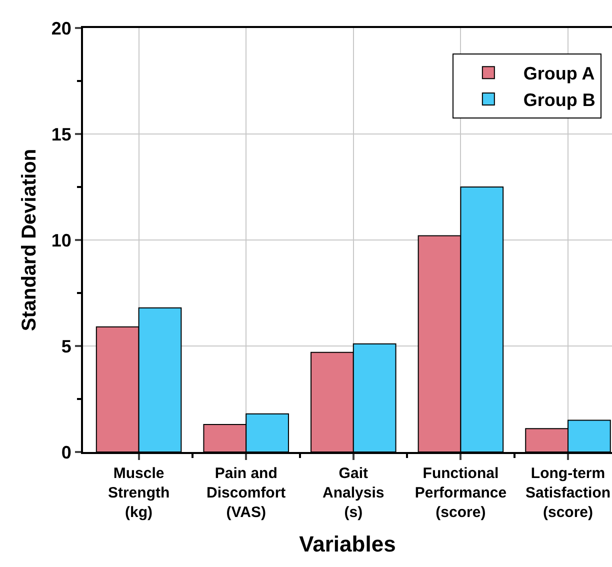 Image resolution: width=612 pixels, height=567 pixels. What do you see at coordinates (139, 493) in the screenshot?
I see `x-tick-label: Muscle Strength (kg)` at bounding box center [139, 493].